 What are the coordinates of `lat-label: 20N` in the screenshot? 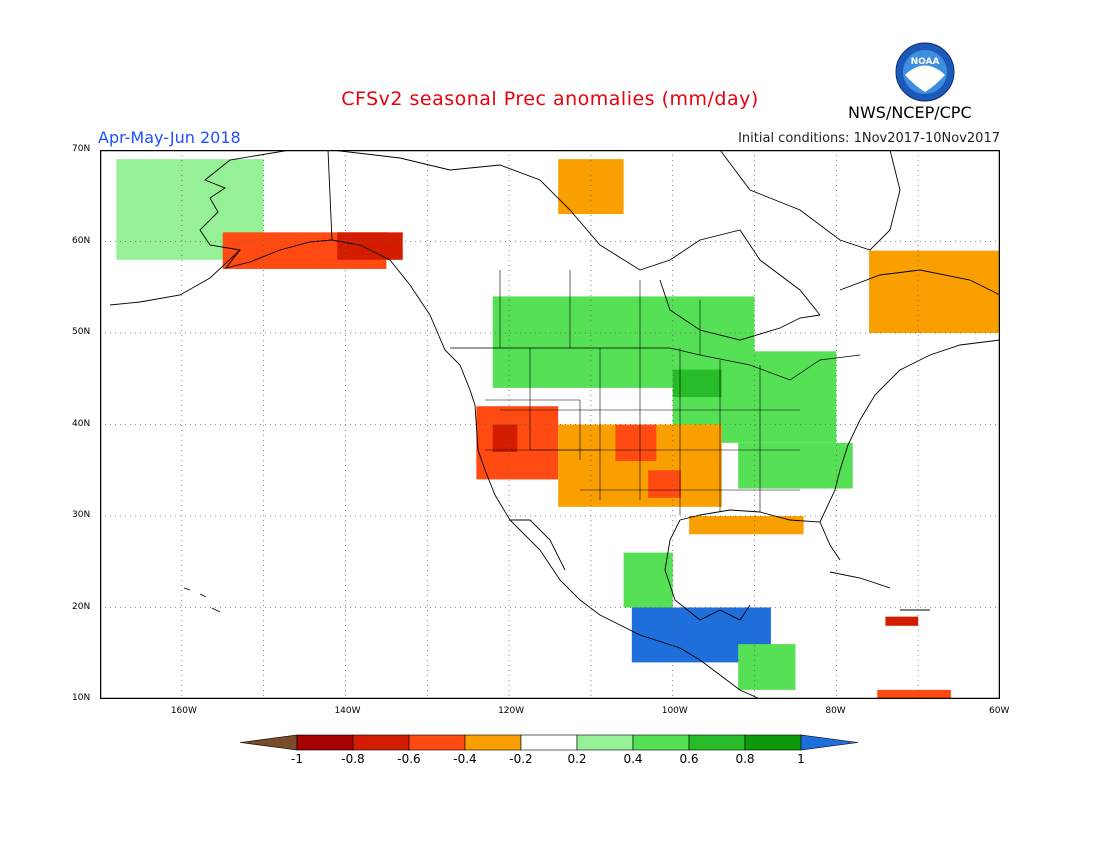 It's located at (81, 606).